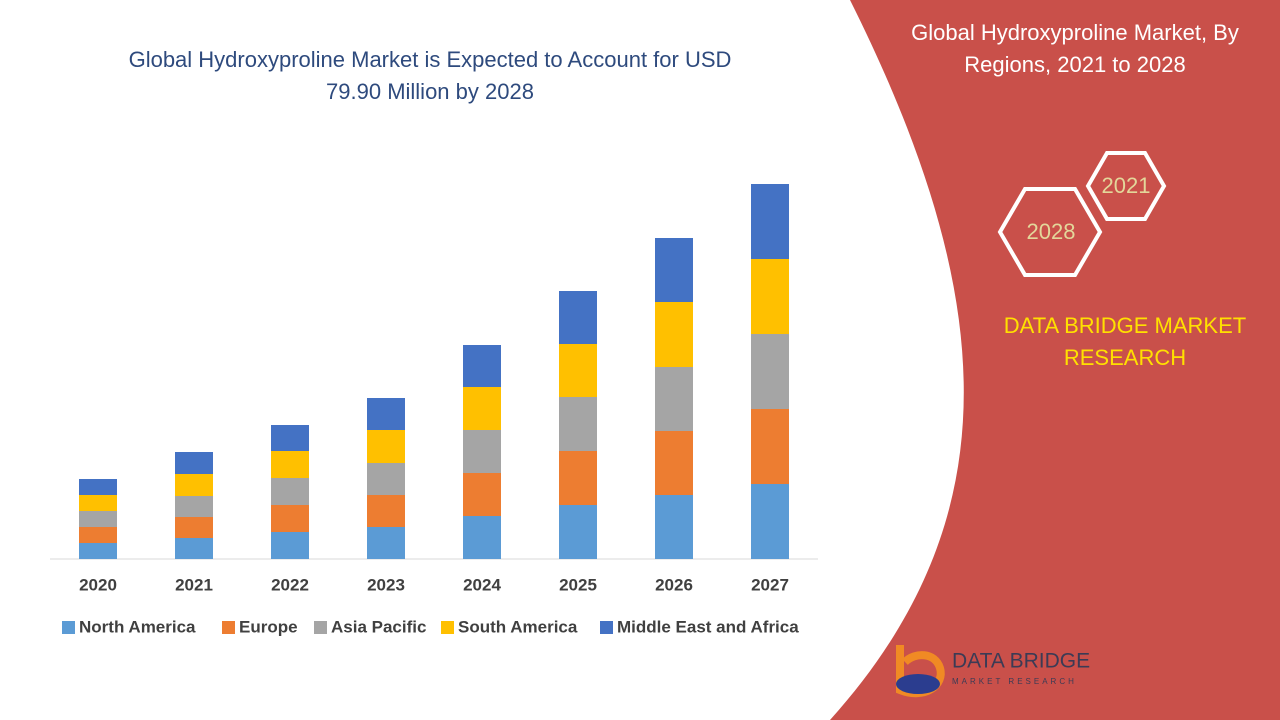 Image resolution: width=1280 pixels, height=720 pixels. Describe the element at coordinates (920, 671) in the screenshot. I see `logo` at that location.